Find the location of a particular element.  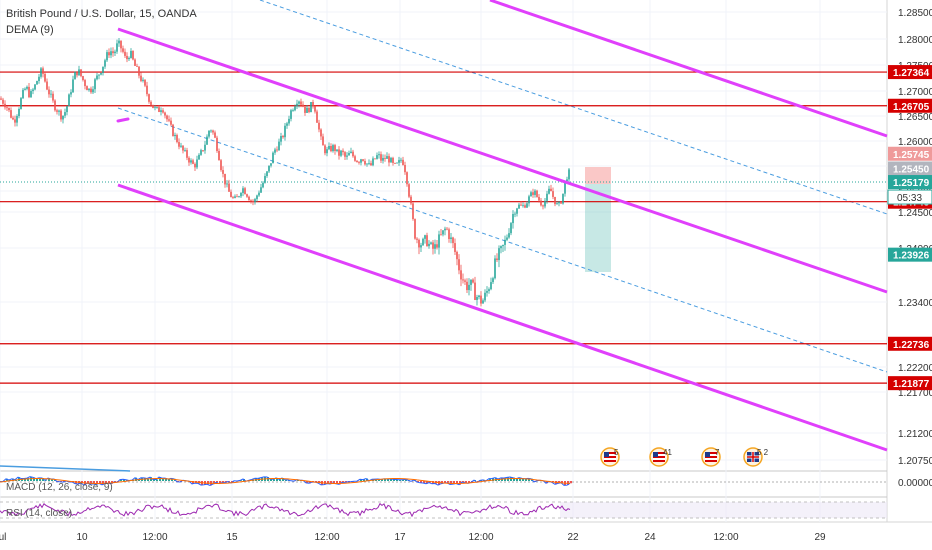

indicator-label: DEMA (9) is located at coordinates (30, 30).